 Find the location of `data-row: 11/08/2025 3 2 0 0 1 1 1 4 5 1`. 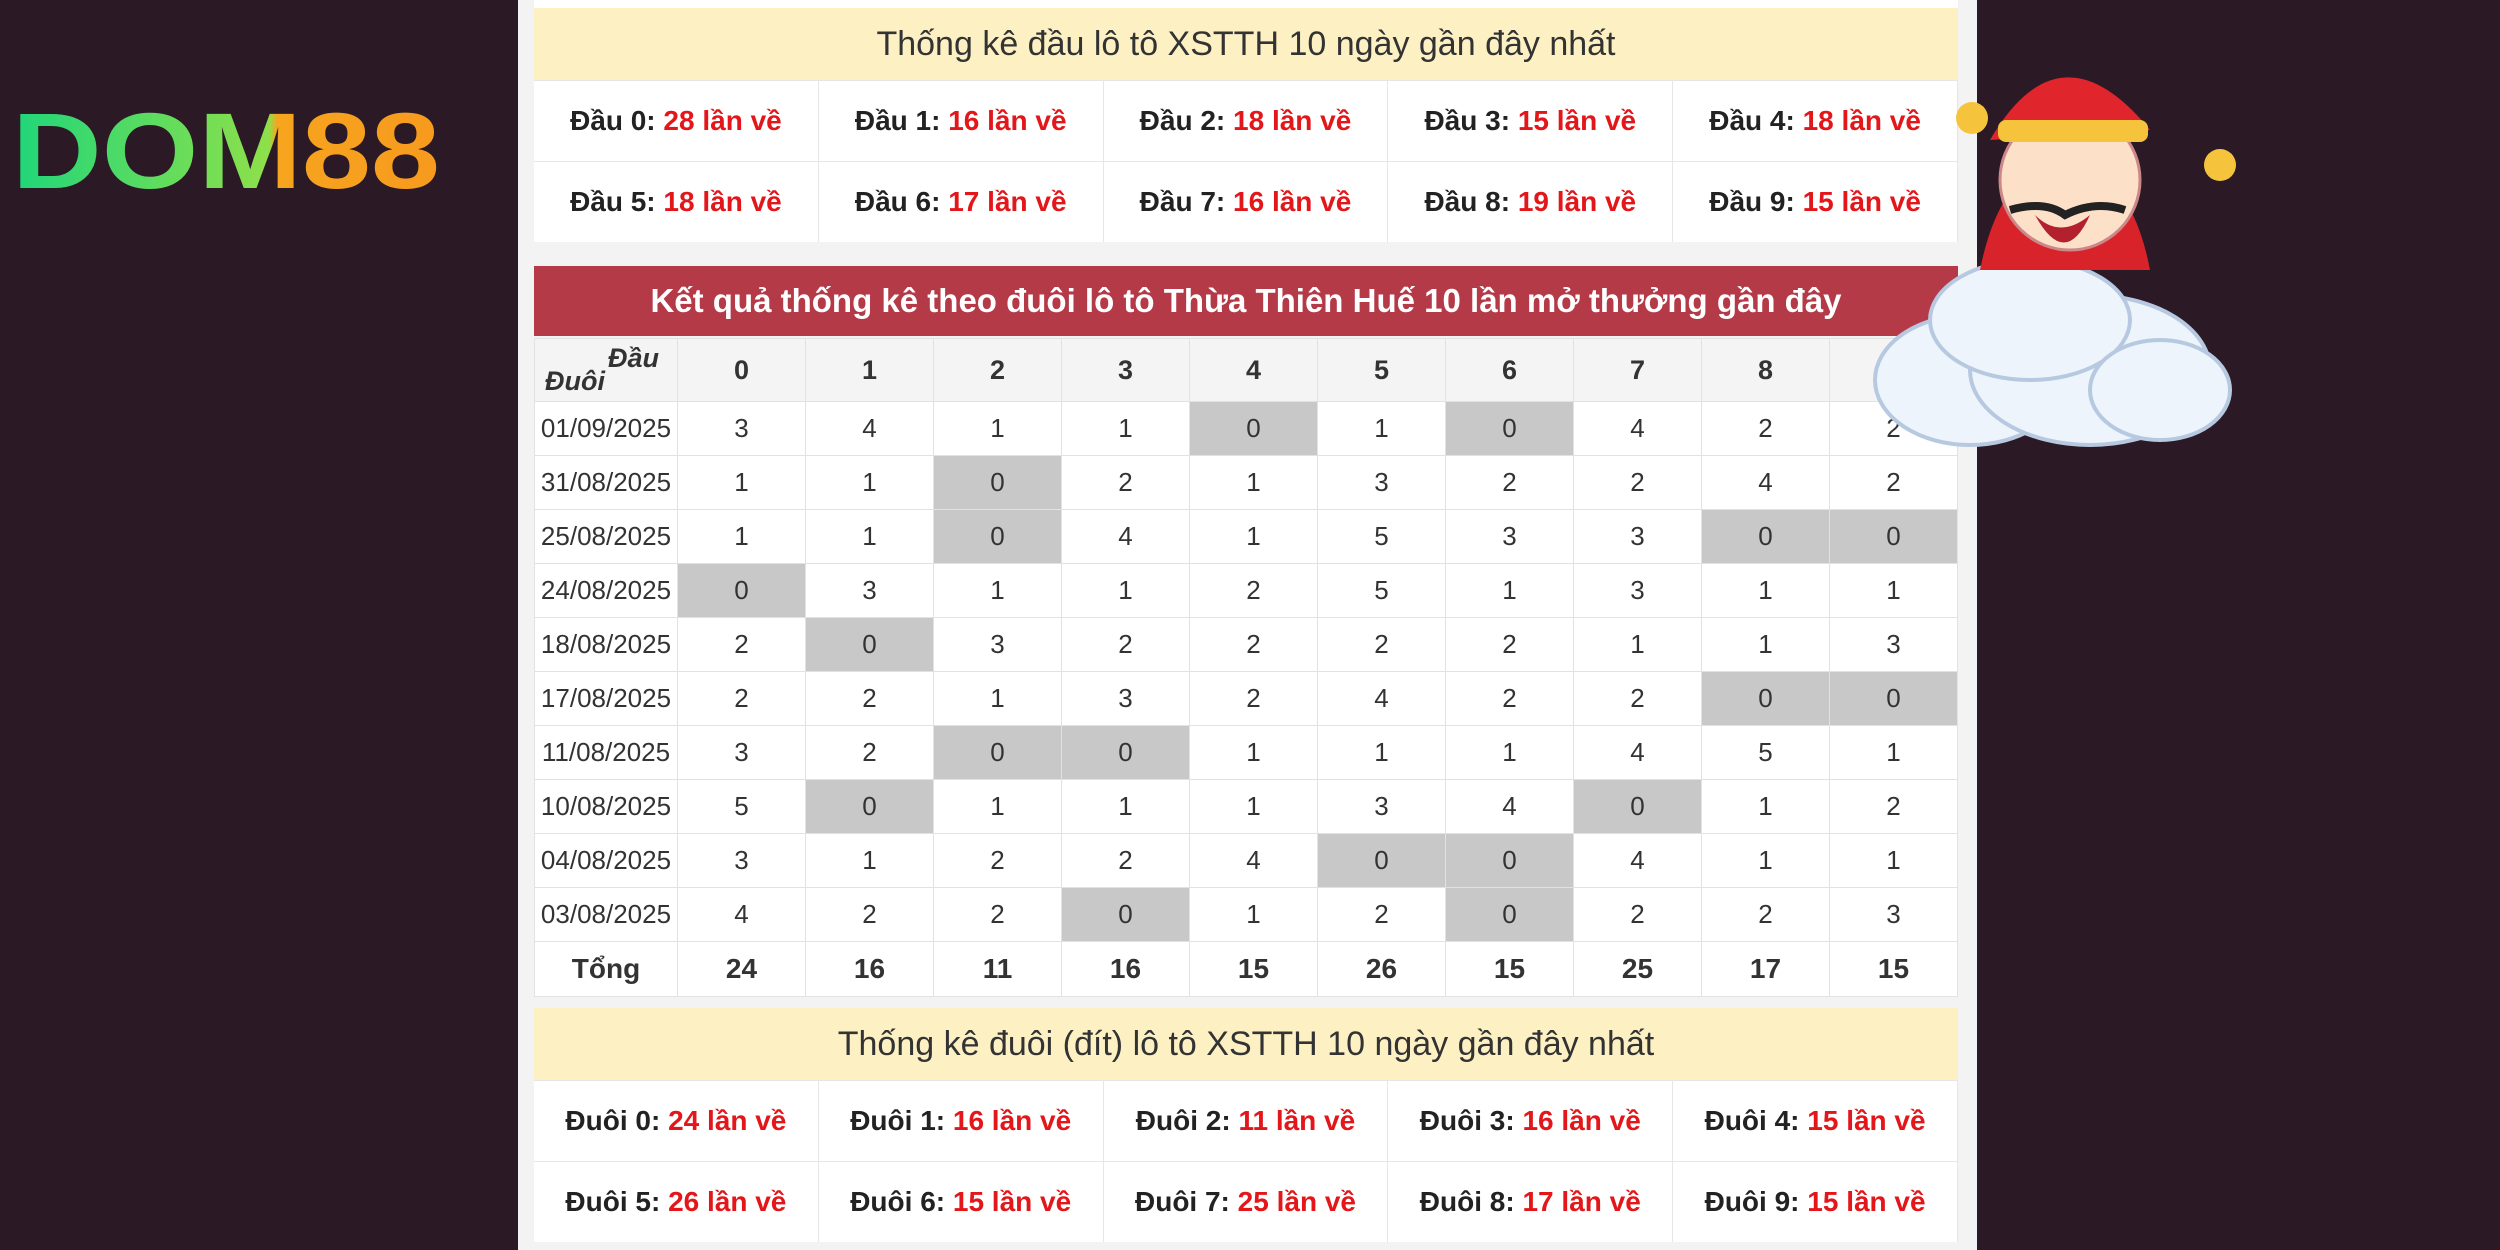

data-row: 11/08/2025 3 2 0 0 1 1 1 4 5 1 is located at coordinates (1246, 752).